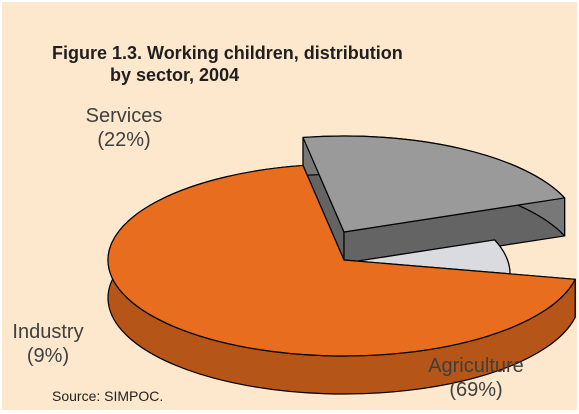 Image resolution: width=579 pixels, height=414 pixels. Describe the element at coordinates (108, 396) in the screenshot. I see `chart-source: Source: SIMPOC.` at that location.